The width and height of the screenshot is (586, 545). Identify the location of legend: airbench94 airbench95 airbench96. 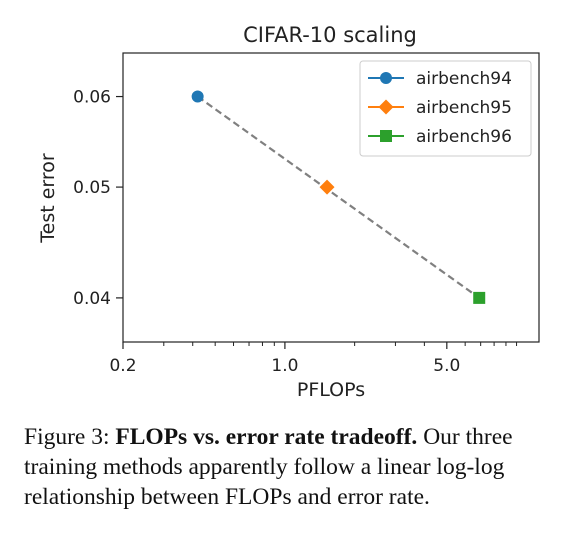
(445, 108).